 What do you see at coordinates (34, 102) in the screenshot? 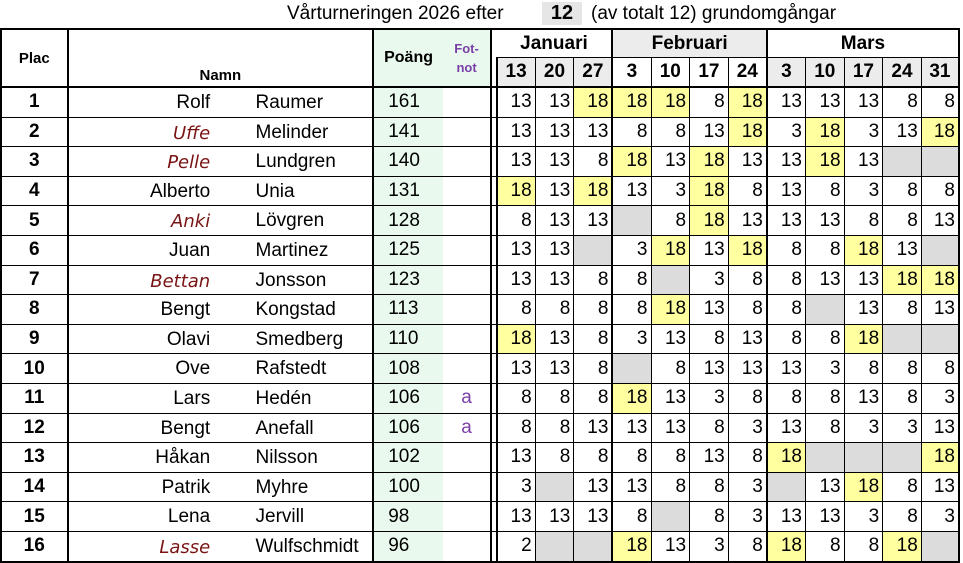
I see `placement-cell: 1` at bounding box center [34, 102].